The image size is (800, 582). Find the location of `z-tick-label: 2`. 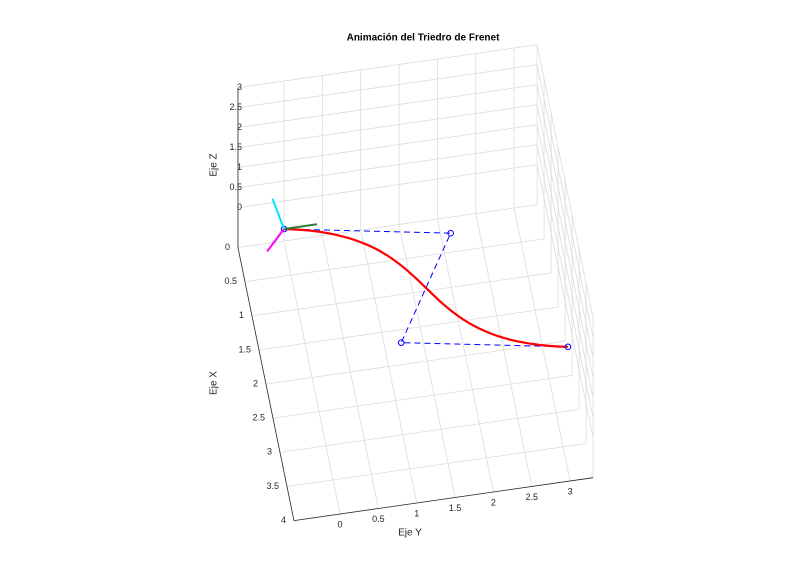

z-tick-label: 2 is located at coordinates (239, 127).